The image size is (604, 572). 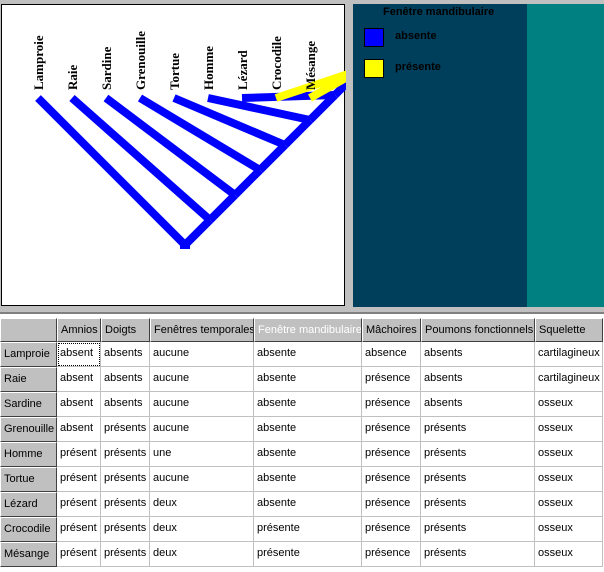 I want to click on legend-label-presente: présente, so click(x=418, y=67).